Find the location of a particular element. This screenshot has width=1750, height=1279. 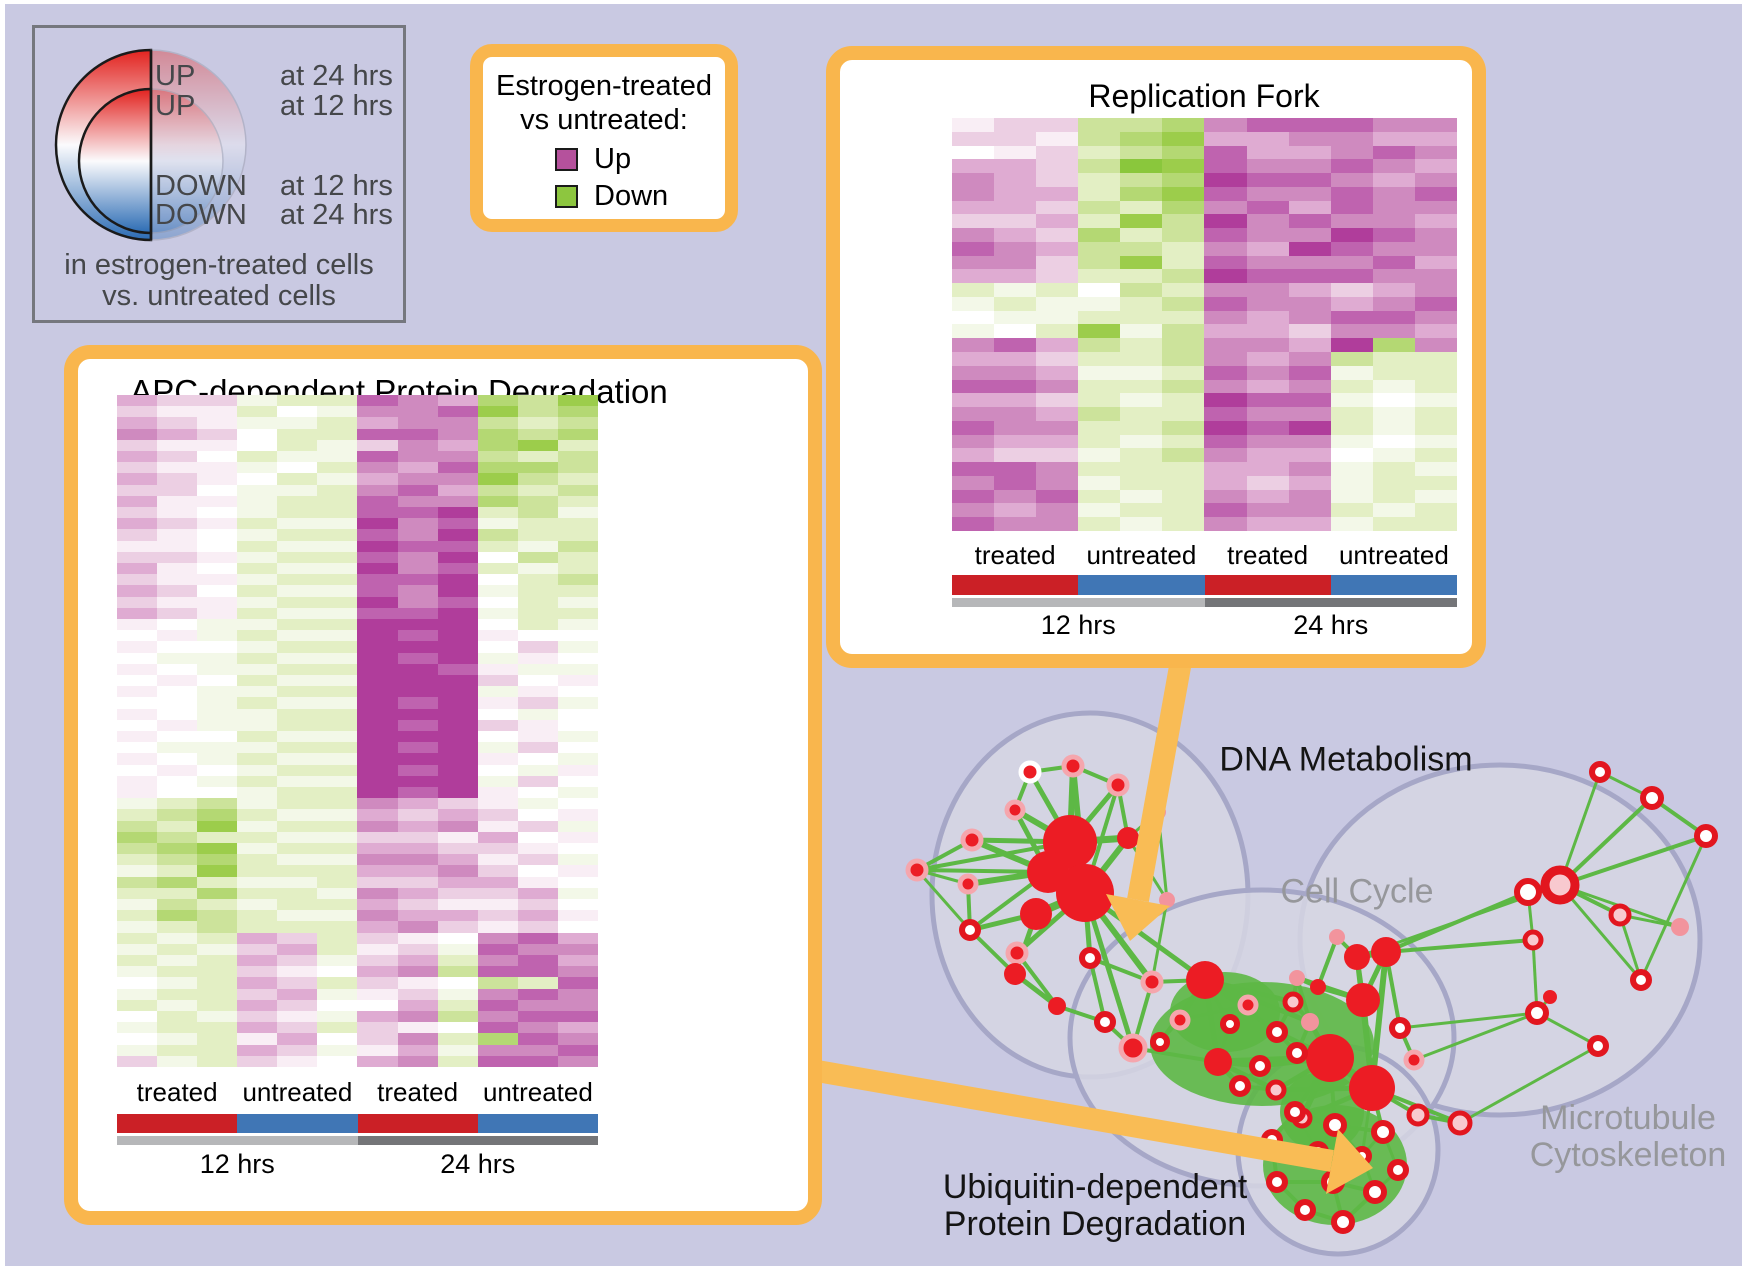

key-inner-left-half is located at coordinates (115, 161).